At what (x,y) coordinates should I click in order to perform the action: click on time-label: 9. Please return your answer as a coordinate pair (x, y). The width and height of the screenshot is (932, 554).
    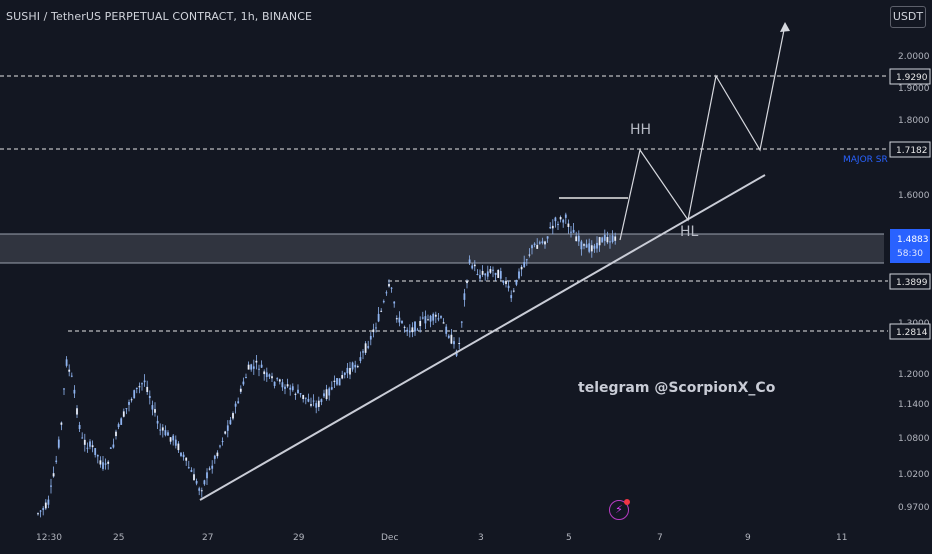
    Looking at the image, I should click on (748, 538).